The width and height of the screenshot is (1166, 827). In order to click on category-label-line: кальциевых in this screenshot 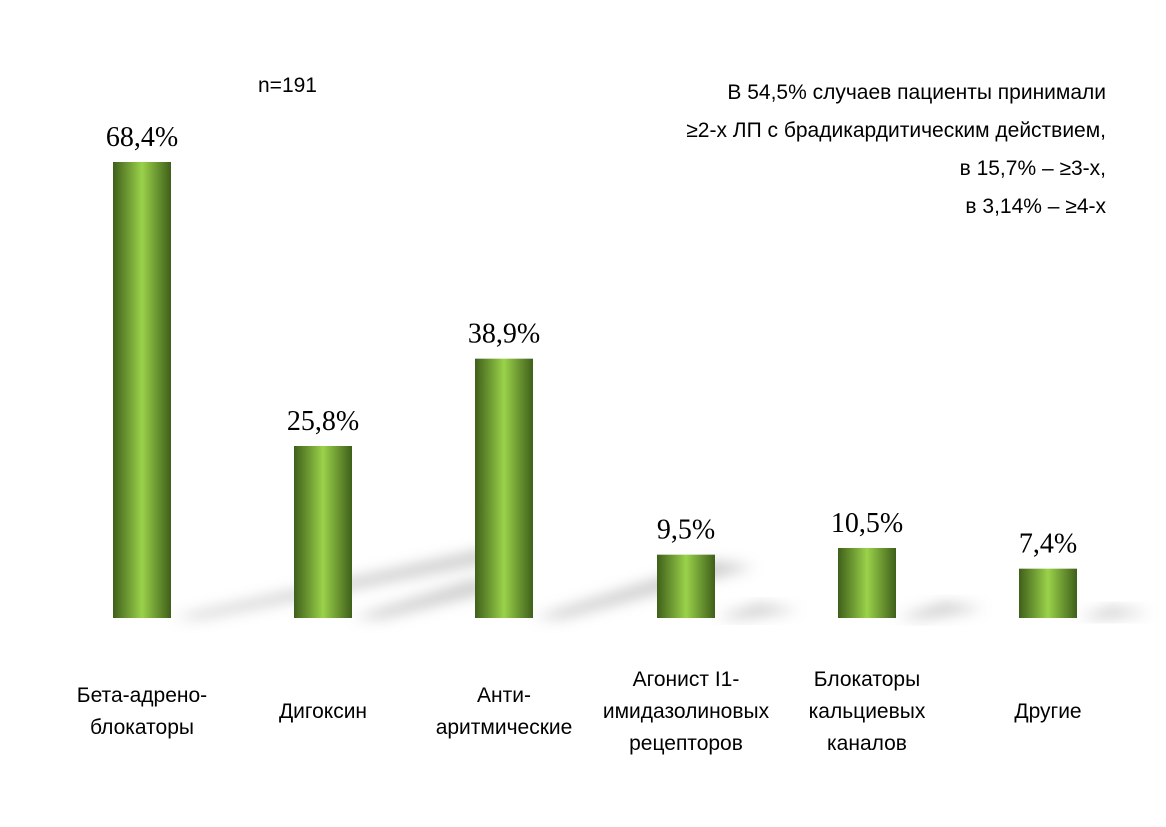, I will do `click(867, 711)`.